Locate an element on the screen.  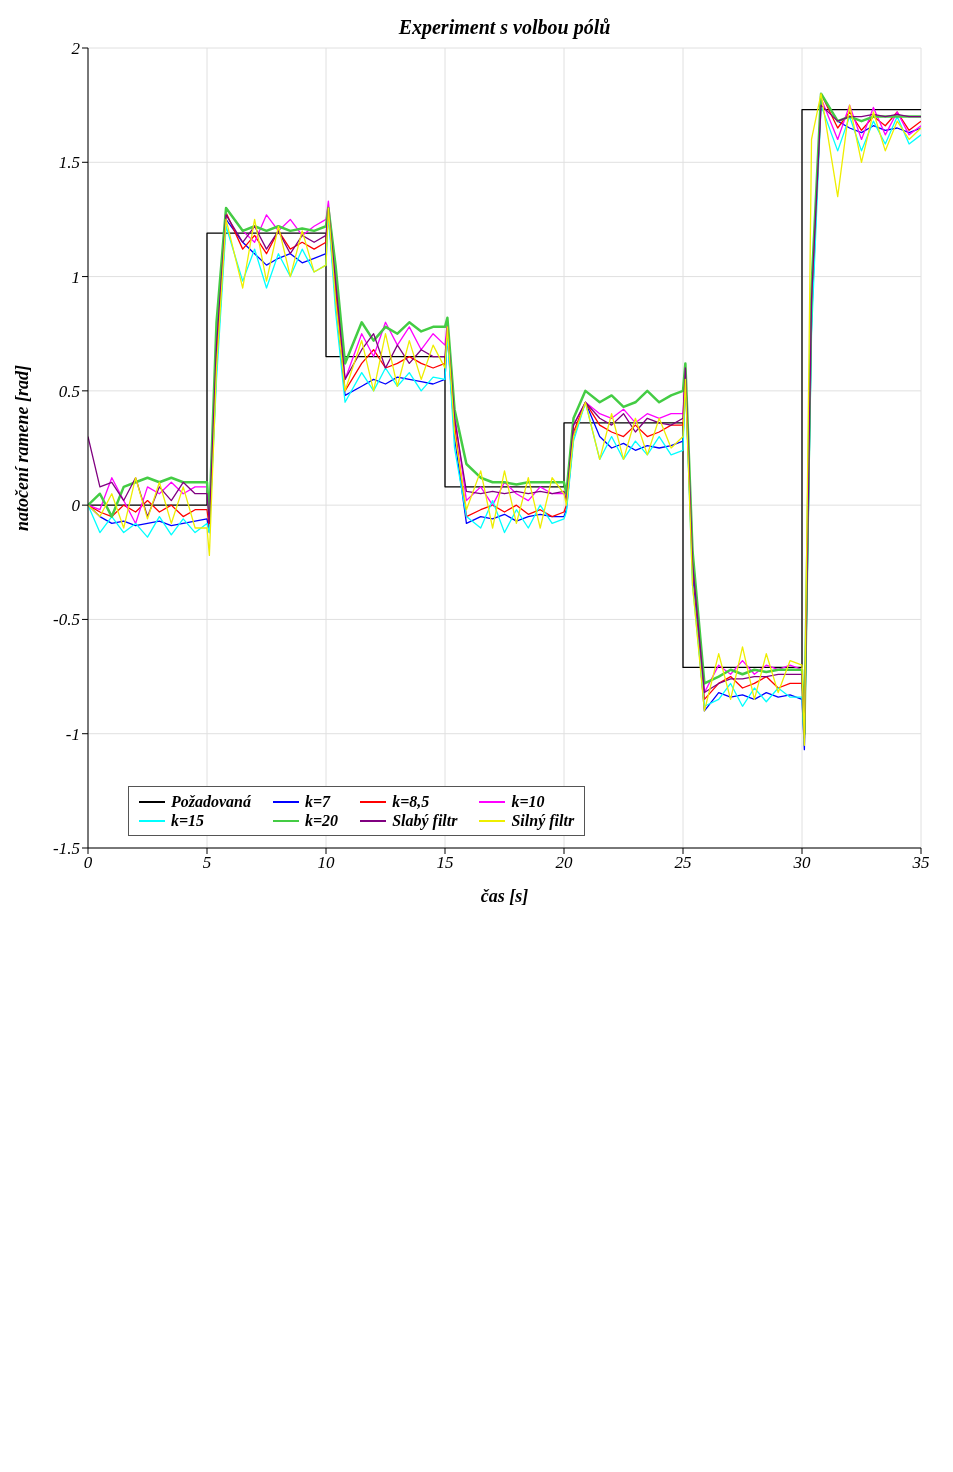
y-tick-label: -0.5 is located at coordinates (66, 620).